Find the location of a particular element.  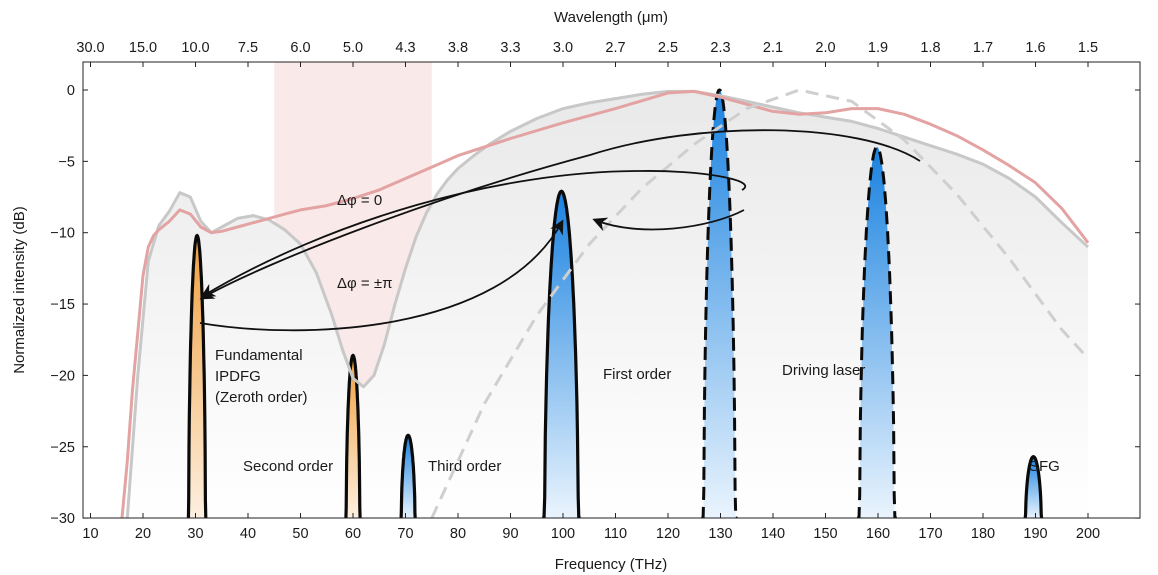

label-phase-zero: Δφ = 0 is located at coordinates (359, 200).